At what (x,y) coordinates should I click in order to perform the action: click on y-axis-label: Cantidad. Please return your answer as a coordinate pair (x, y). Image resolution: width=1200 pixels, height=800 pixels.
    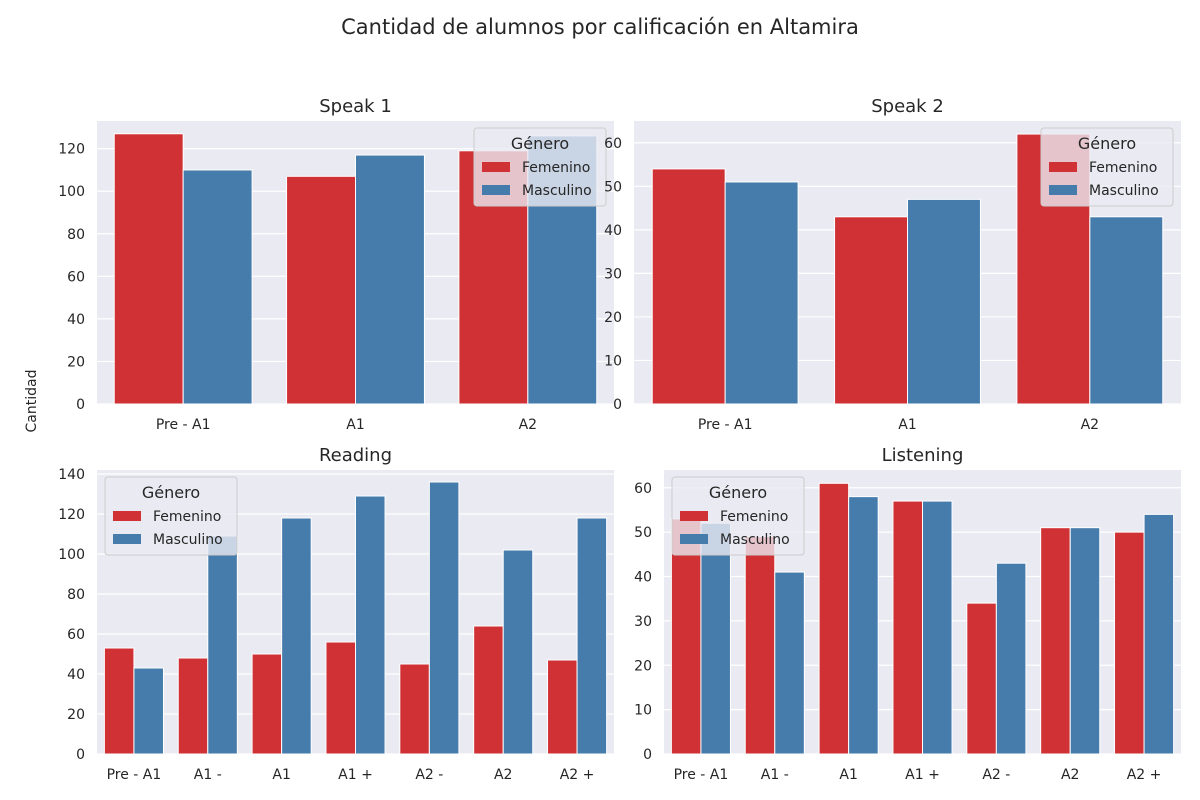
    Looking at the image, I should click on (32, 401).